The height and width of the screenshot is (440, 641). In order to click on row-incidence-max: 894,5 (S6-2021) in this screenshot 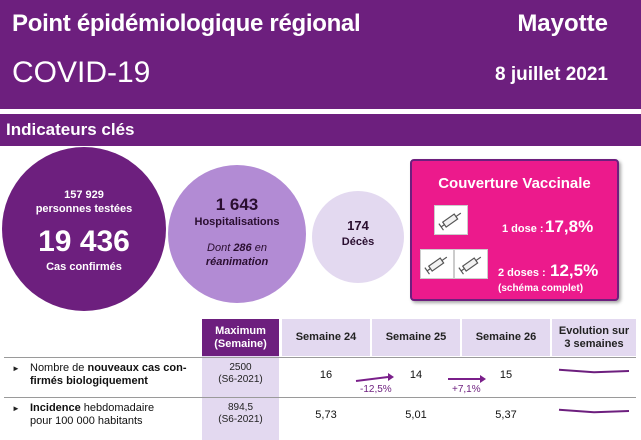, I will do `click(240, 414)`.